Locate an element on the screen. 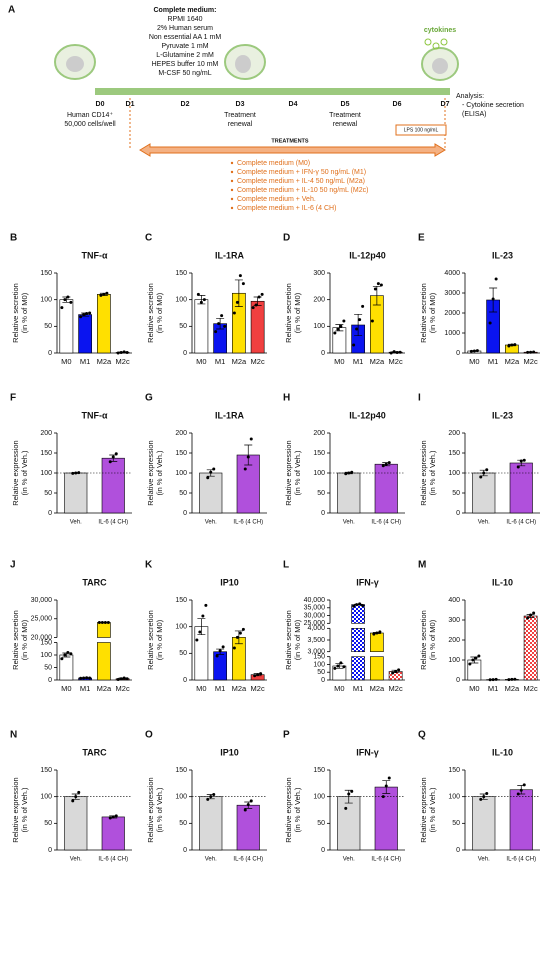  medium-title: Complete medium: is located at coordinates (184, 10).